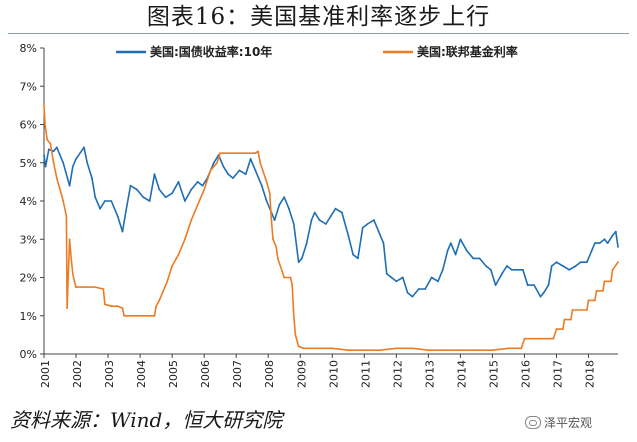 The height and width of the screenshot is (442, 637). I want to click on source-note: 资料来源：Wind，恒大研究院, so click(146, 420).